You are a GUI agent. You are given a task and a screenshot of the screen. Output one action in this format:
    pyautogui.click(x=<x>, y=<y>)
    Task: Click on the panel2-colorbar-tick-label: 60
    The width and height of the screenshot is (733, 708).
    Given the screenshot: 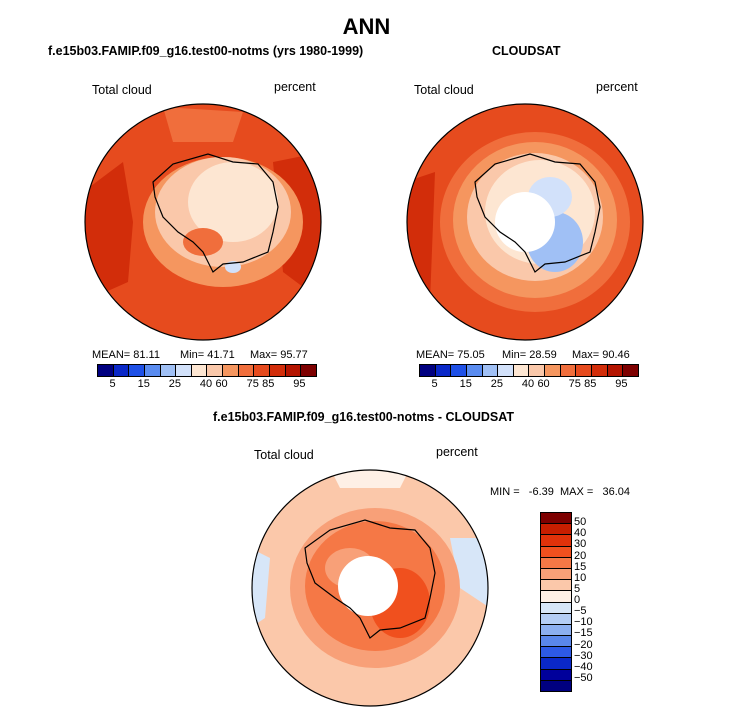 What is the action you would take?
    pyautogui.click(x=543, y=384)
    